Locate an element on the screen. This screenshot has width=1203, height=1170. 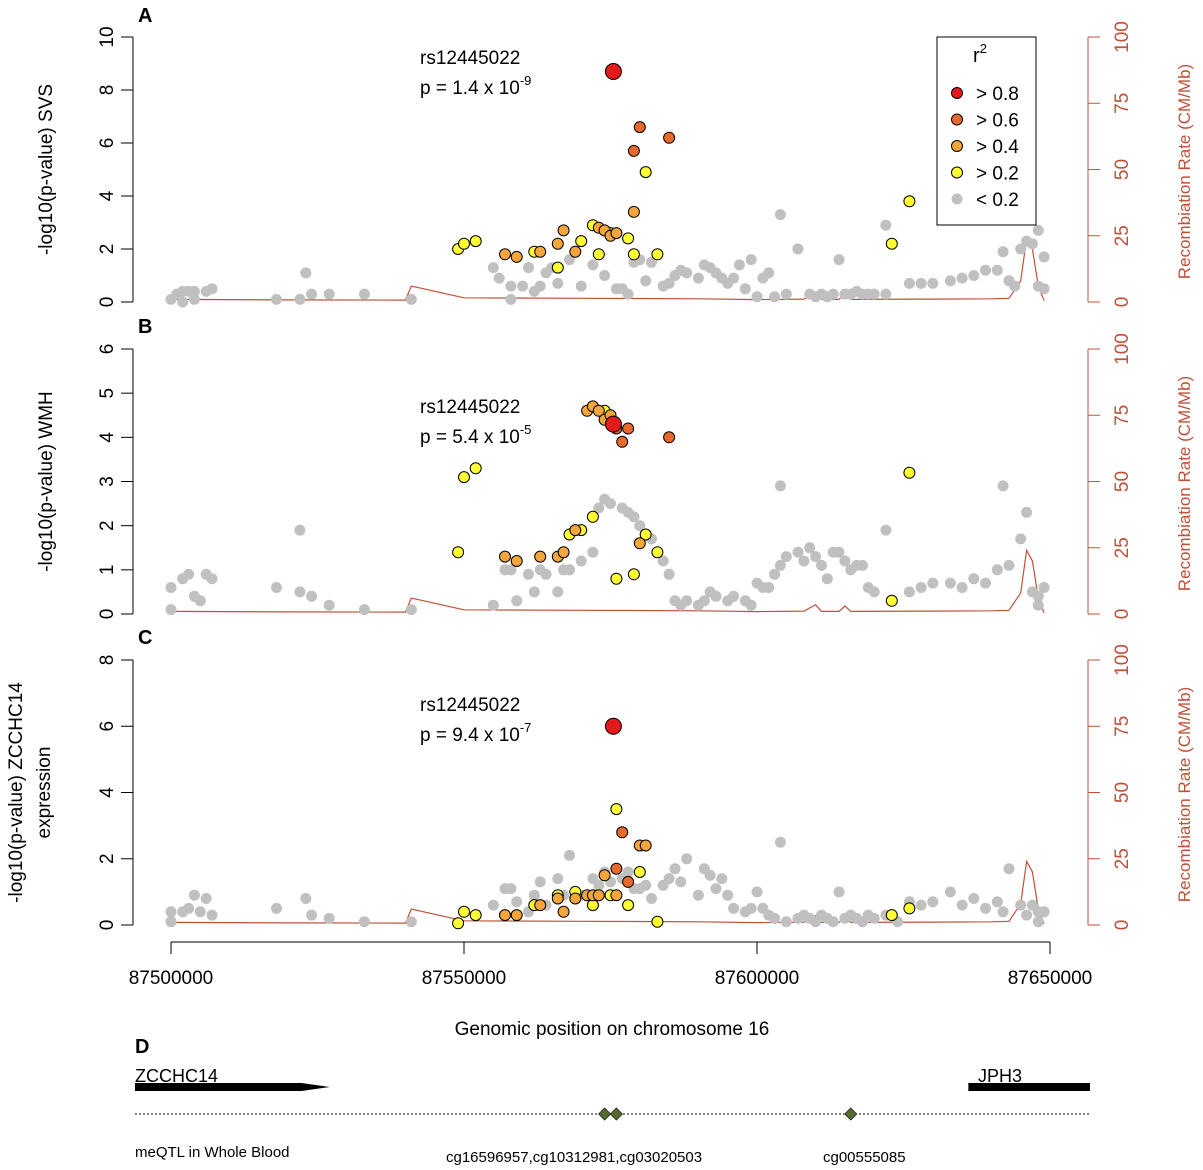
lead-snp-pvalue: p = 5.4 x 10-5 is located at coordinates (475, 435).